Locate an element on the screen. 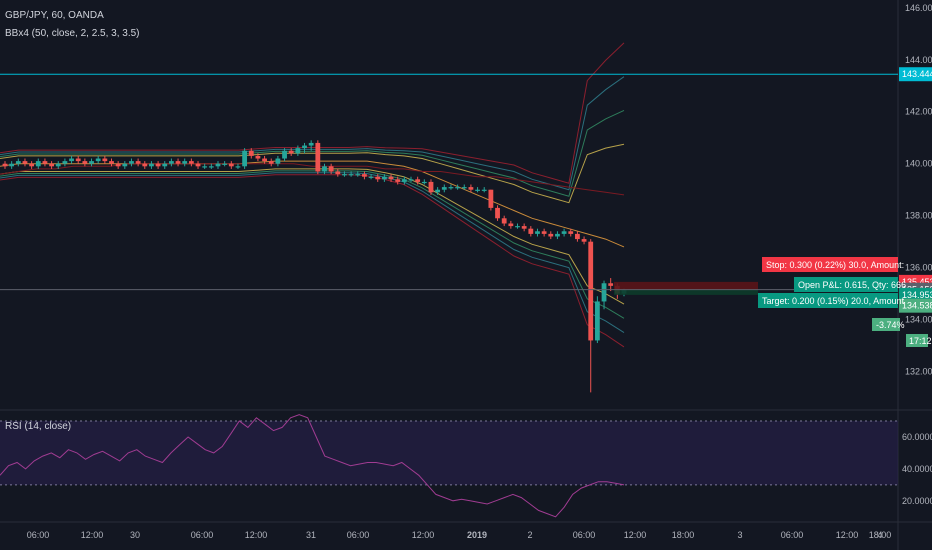  price-tick-label: 142.000 is located at coordinates (918, 112).